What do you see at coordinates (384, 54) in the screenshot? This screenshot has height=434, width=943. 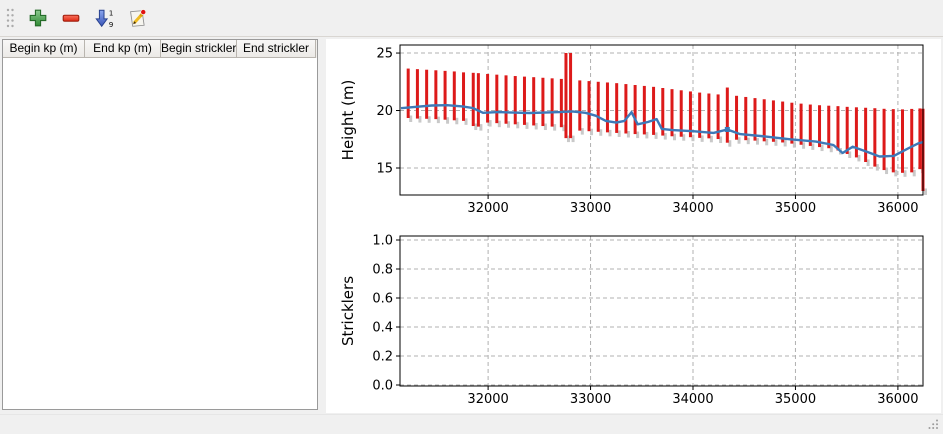 I see `svg-text: 25` at bounding box center [384, 54].